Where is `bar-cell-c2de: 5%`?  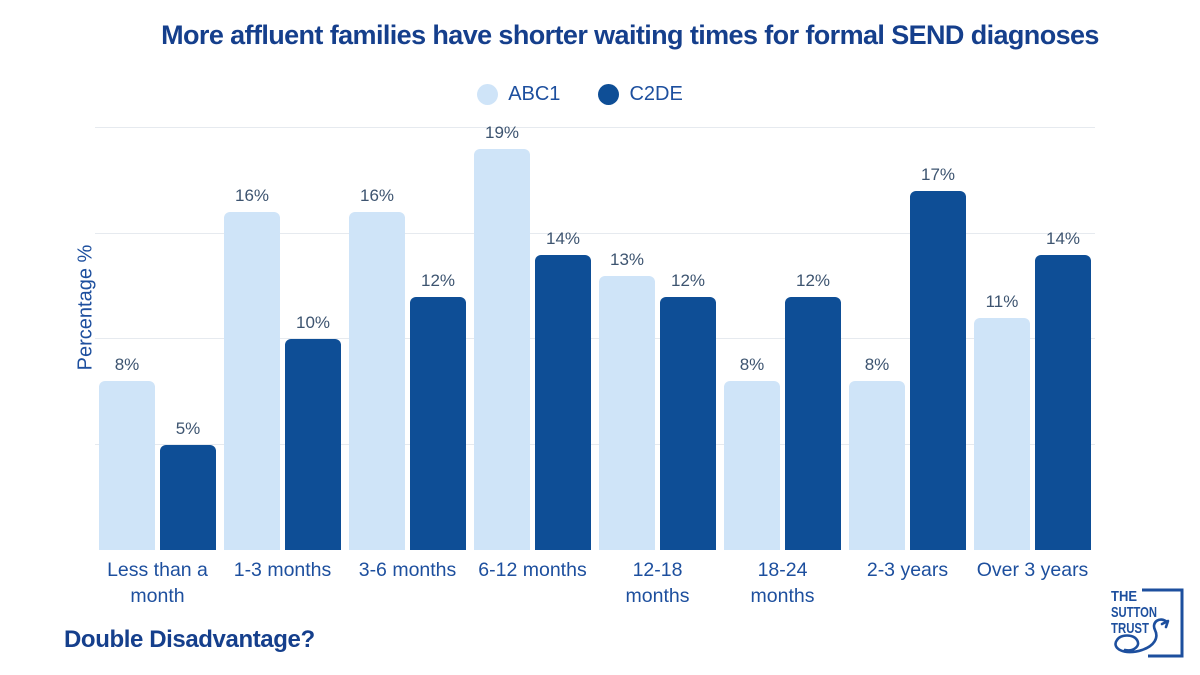
bar-cell-c2de: 5% is located at coordinates (188, 484).